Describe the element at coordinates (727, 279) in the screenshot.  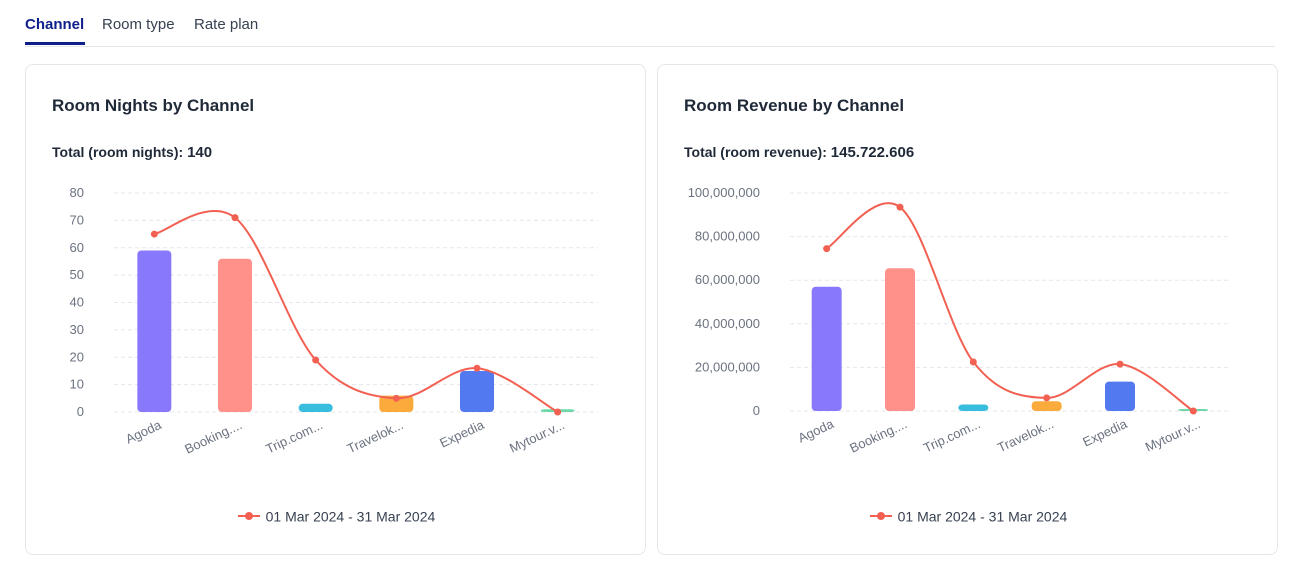
I see `y-tick-label: 60,000,000` at that location.